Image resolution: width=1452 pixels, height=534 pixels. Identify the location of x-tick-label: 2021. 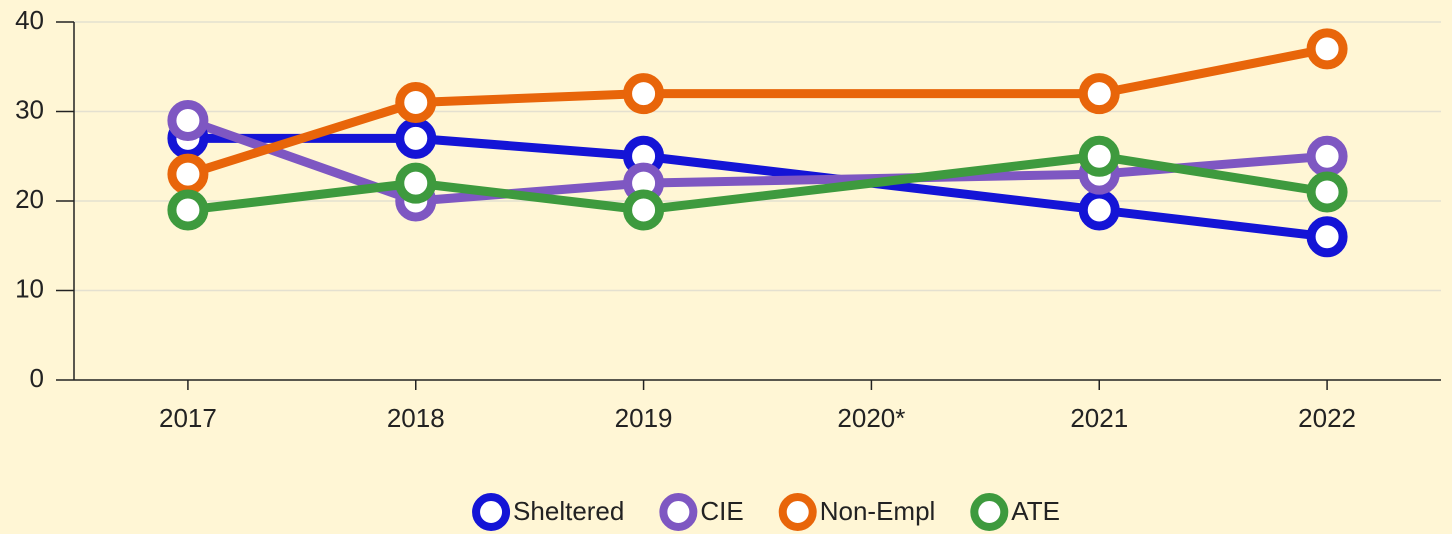
(1099, 418).